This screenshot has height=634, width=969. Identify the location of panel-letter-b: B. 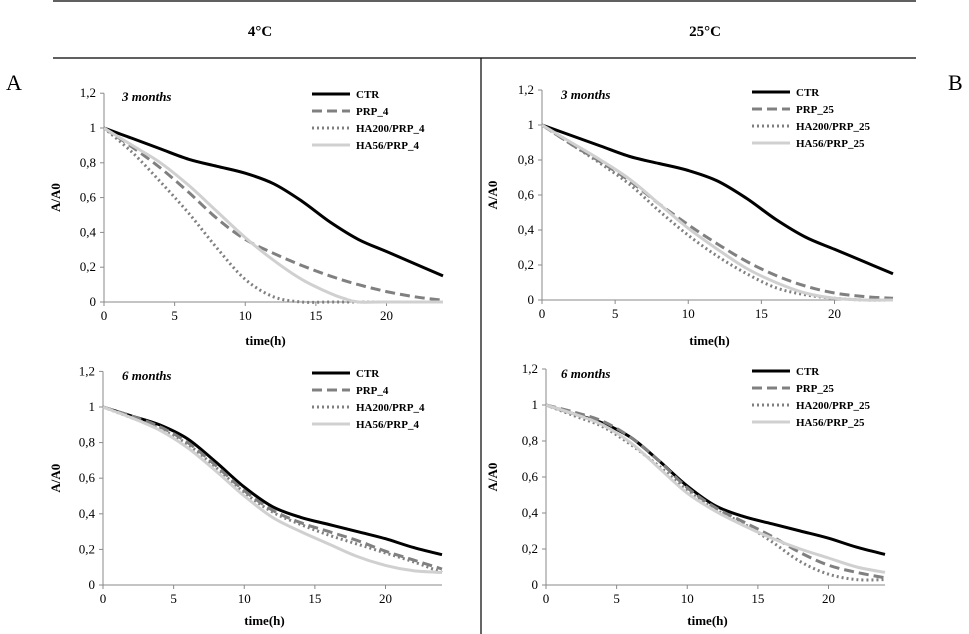
(955, 82).